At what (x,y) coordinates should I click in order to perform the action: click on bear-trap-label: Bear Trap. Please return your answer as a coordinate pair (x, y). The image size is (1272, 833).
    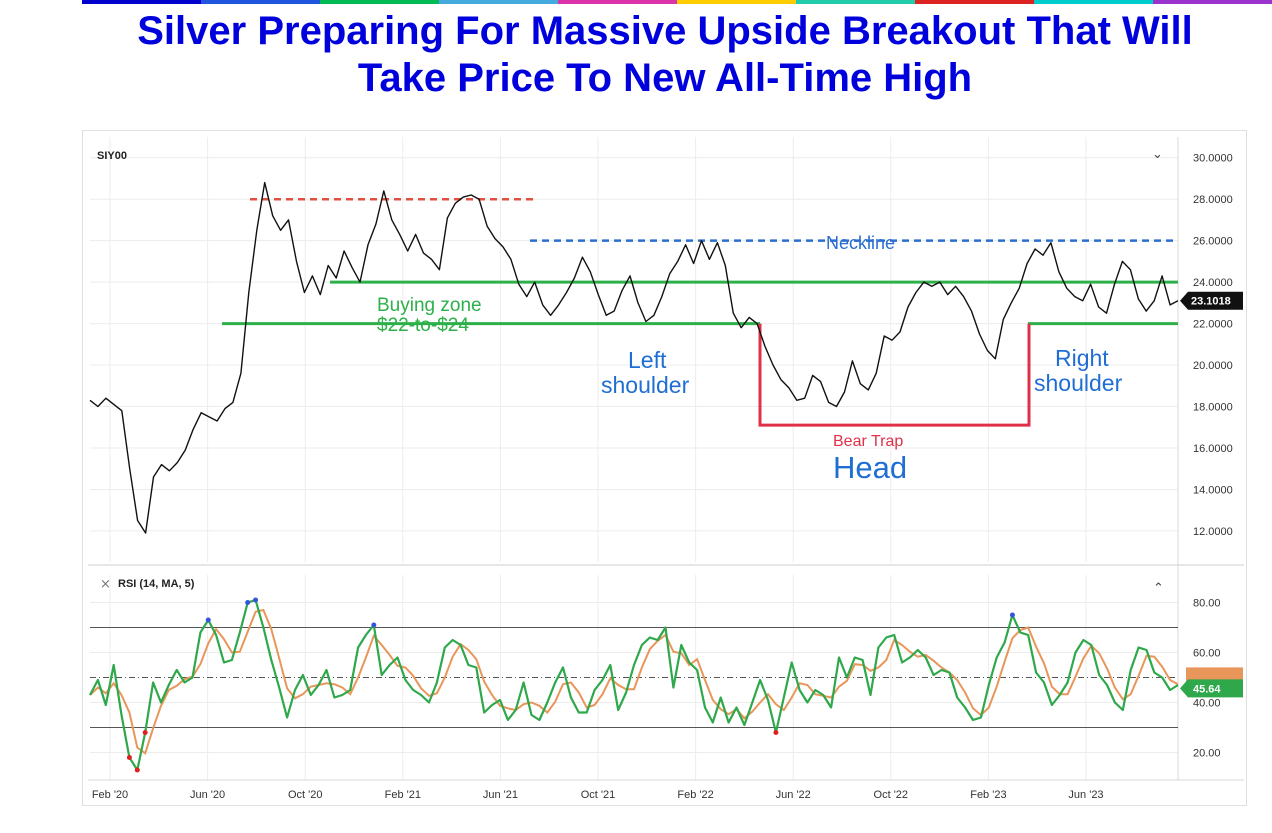
    Looking at the image, I should click on (868, 441).